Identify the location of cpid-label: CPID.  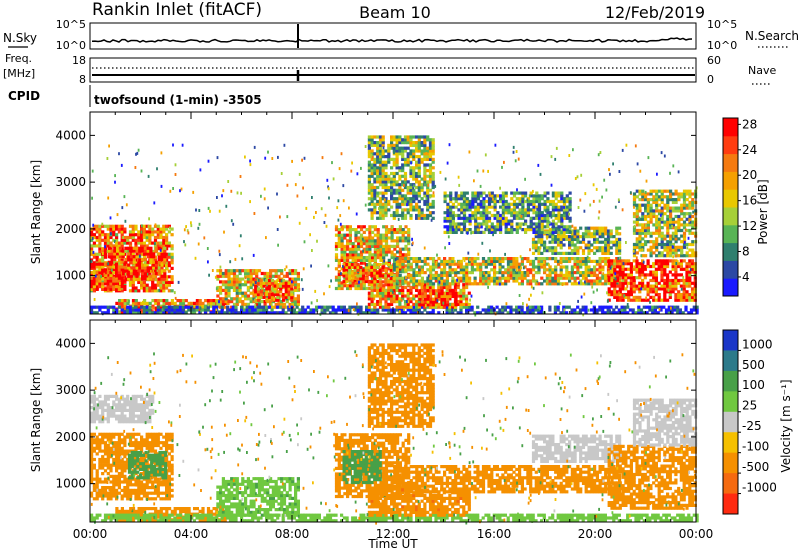
(24, 96).